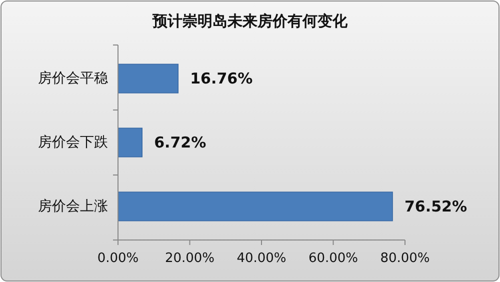 Image resolution: width=500 pixels, height=282 pixels. What do you see at coordinates (221, 79) in the screenshot?
I see `data-label: 16.76%` at bounding box center [221, 79].